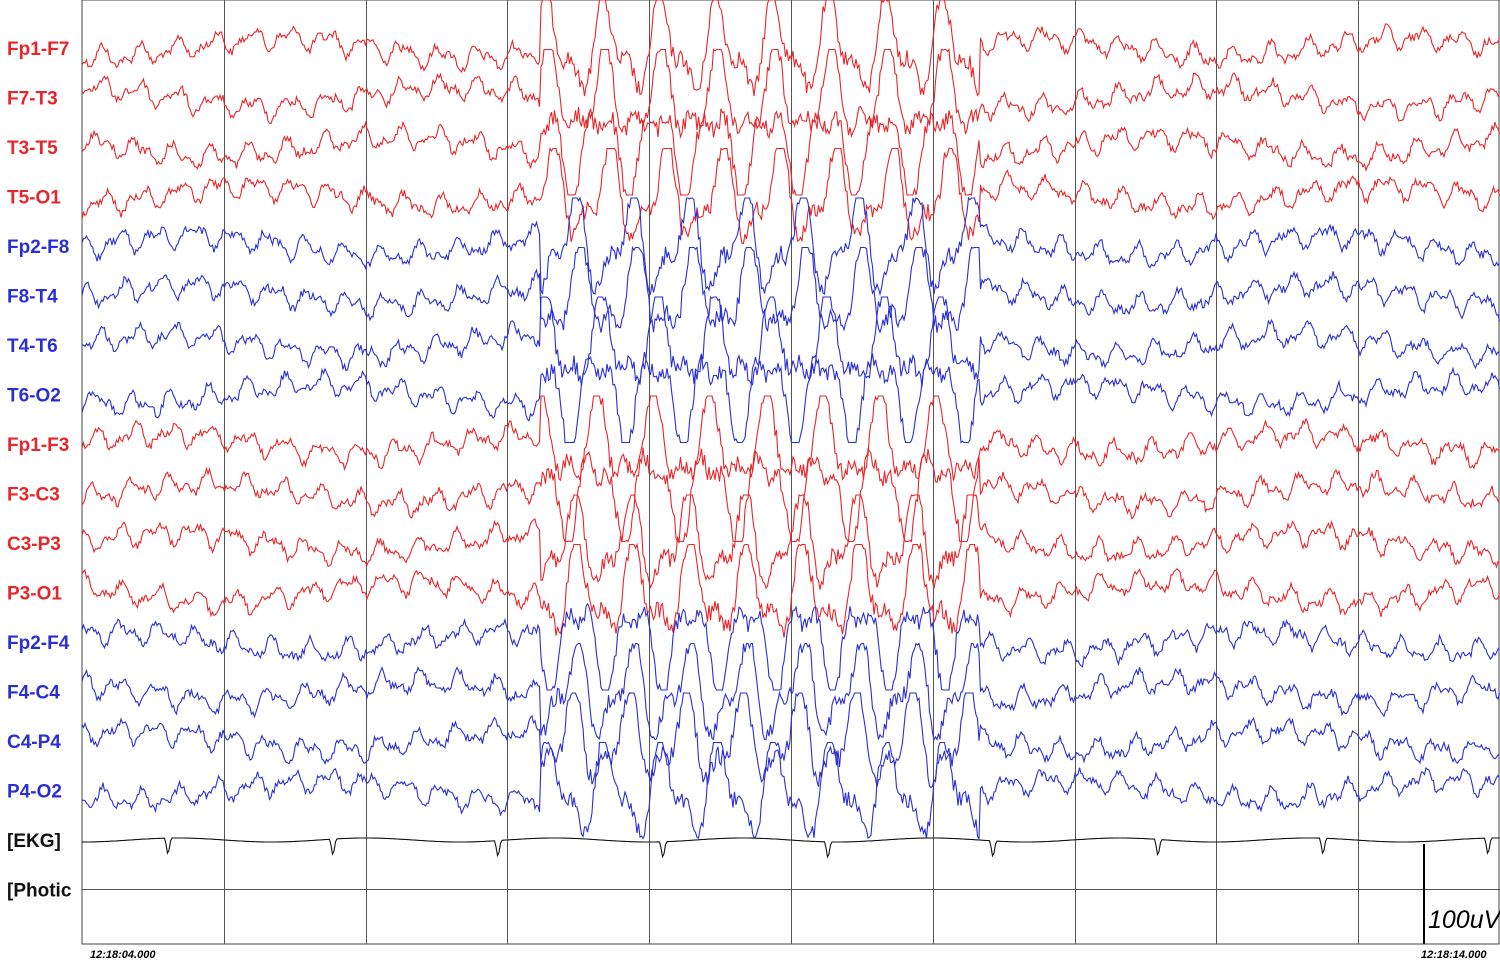  What do you see at coordinates (34, 544) in the screenshot?
I see `channel-label: C3-P3` at bounding box center [34, 544].